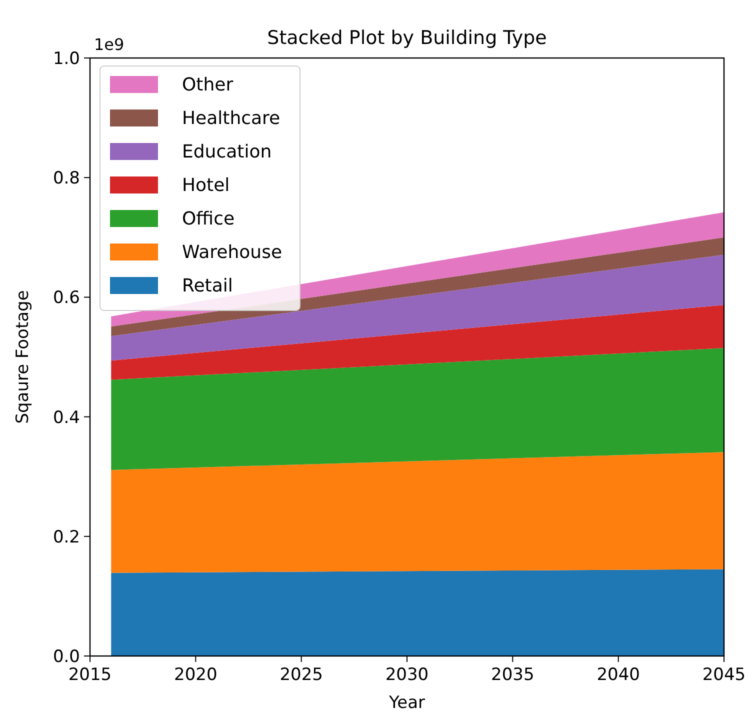  Describe the element at coordinates (66, 298) in the screenshot. I see `y-tick-label: 0.6` at that location.